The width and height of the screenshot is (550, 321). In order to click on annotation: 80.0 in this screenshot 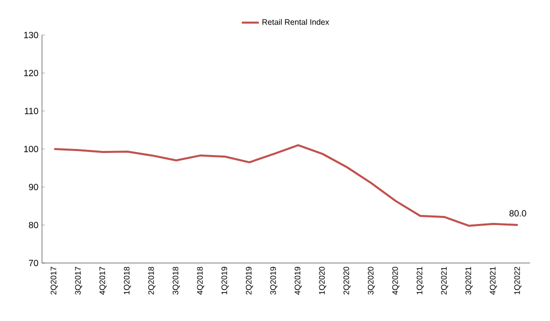, I will do `click(517, 213)`.